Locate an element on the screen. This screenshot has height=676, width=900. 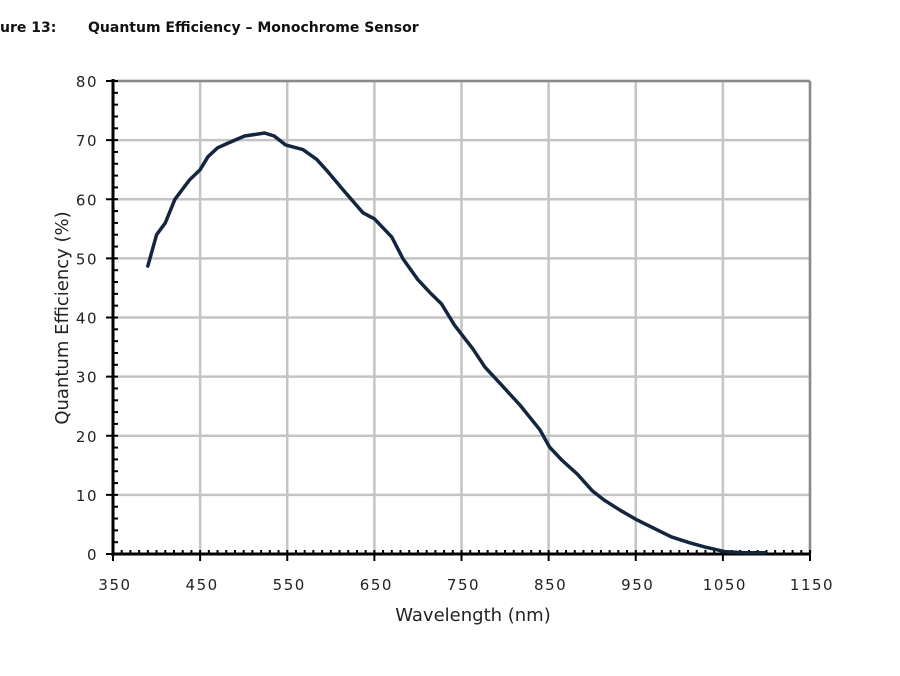
y-tick-label: 70 is located at coordinates (87, 141).